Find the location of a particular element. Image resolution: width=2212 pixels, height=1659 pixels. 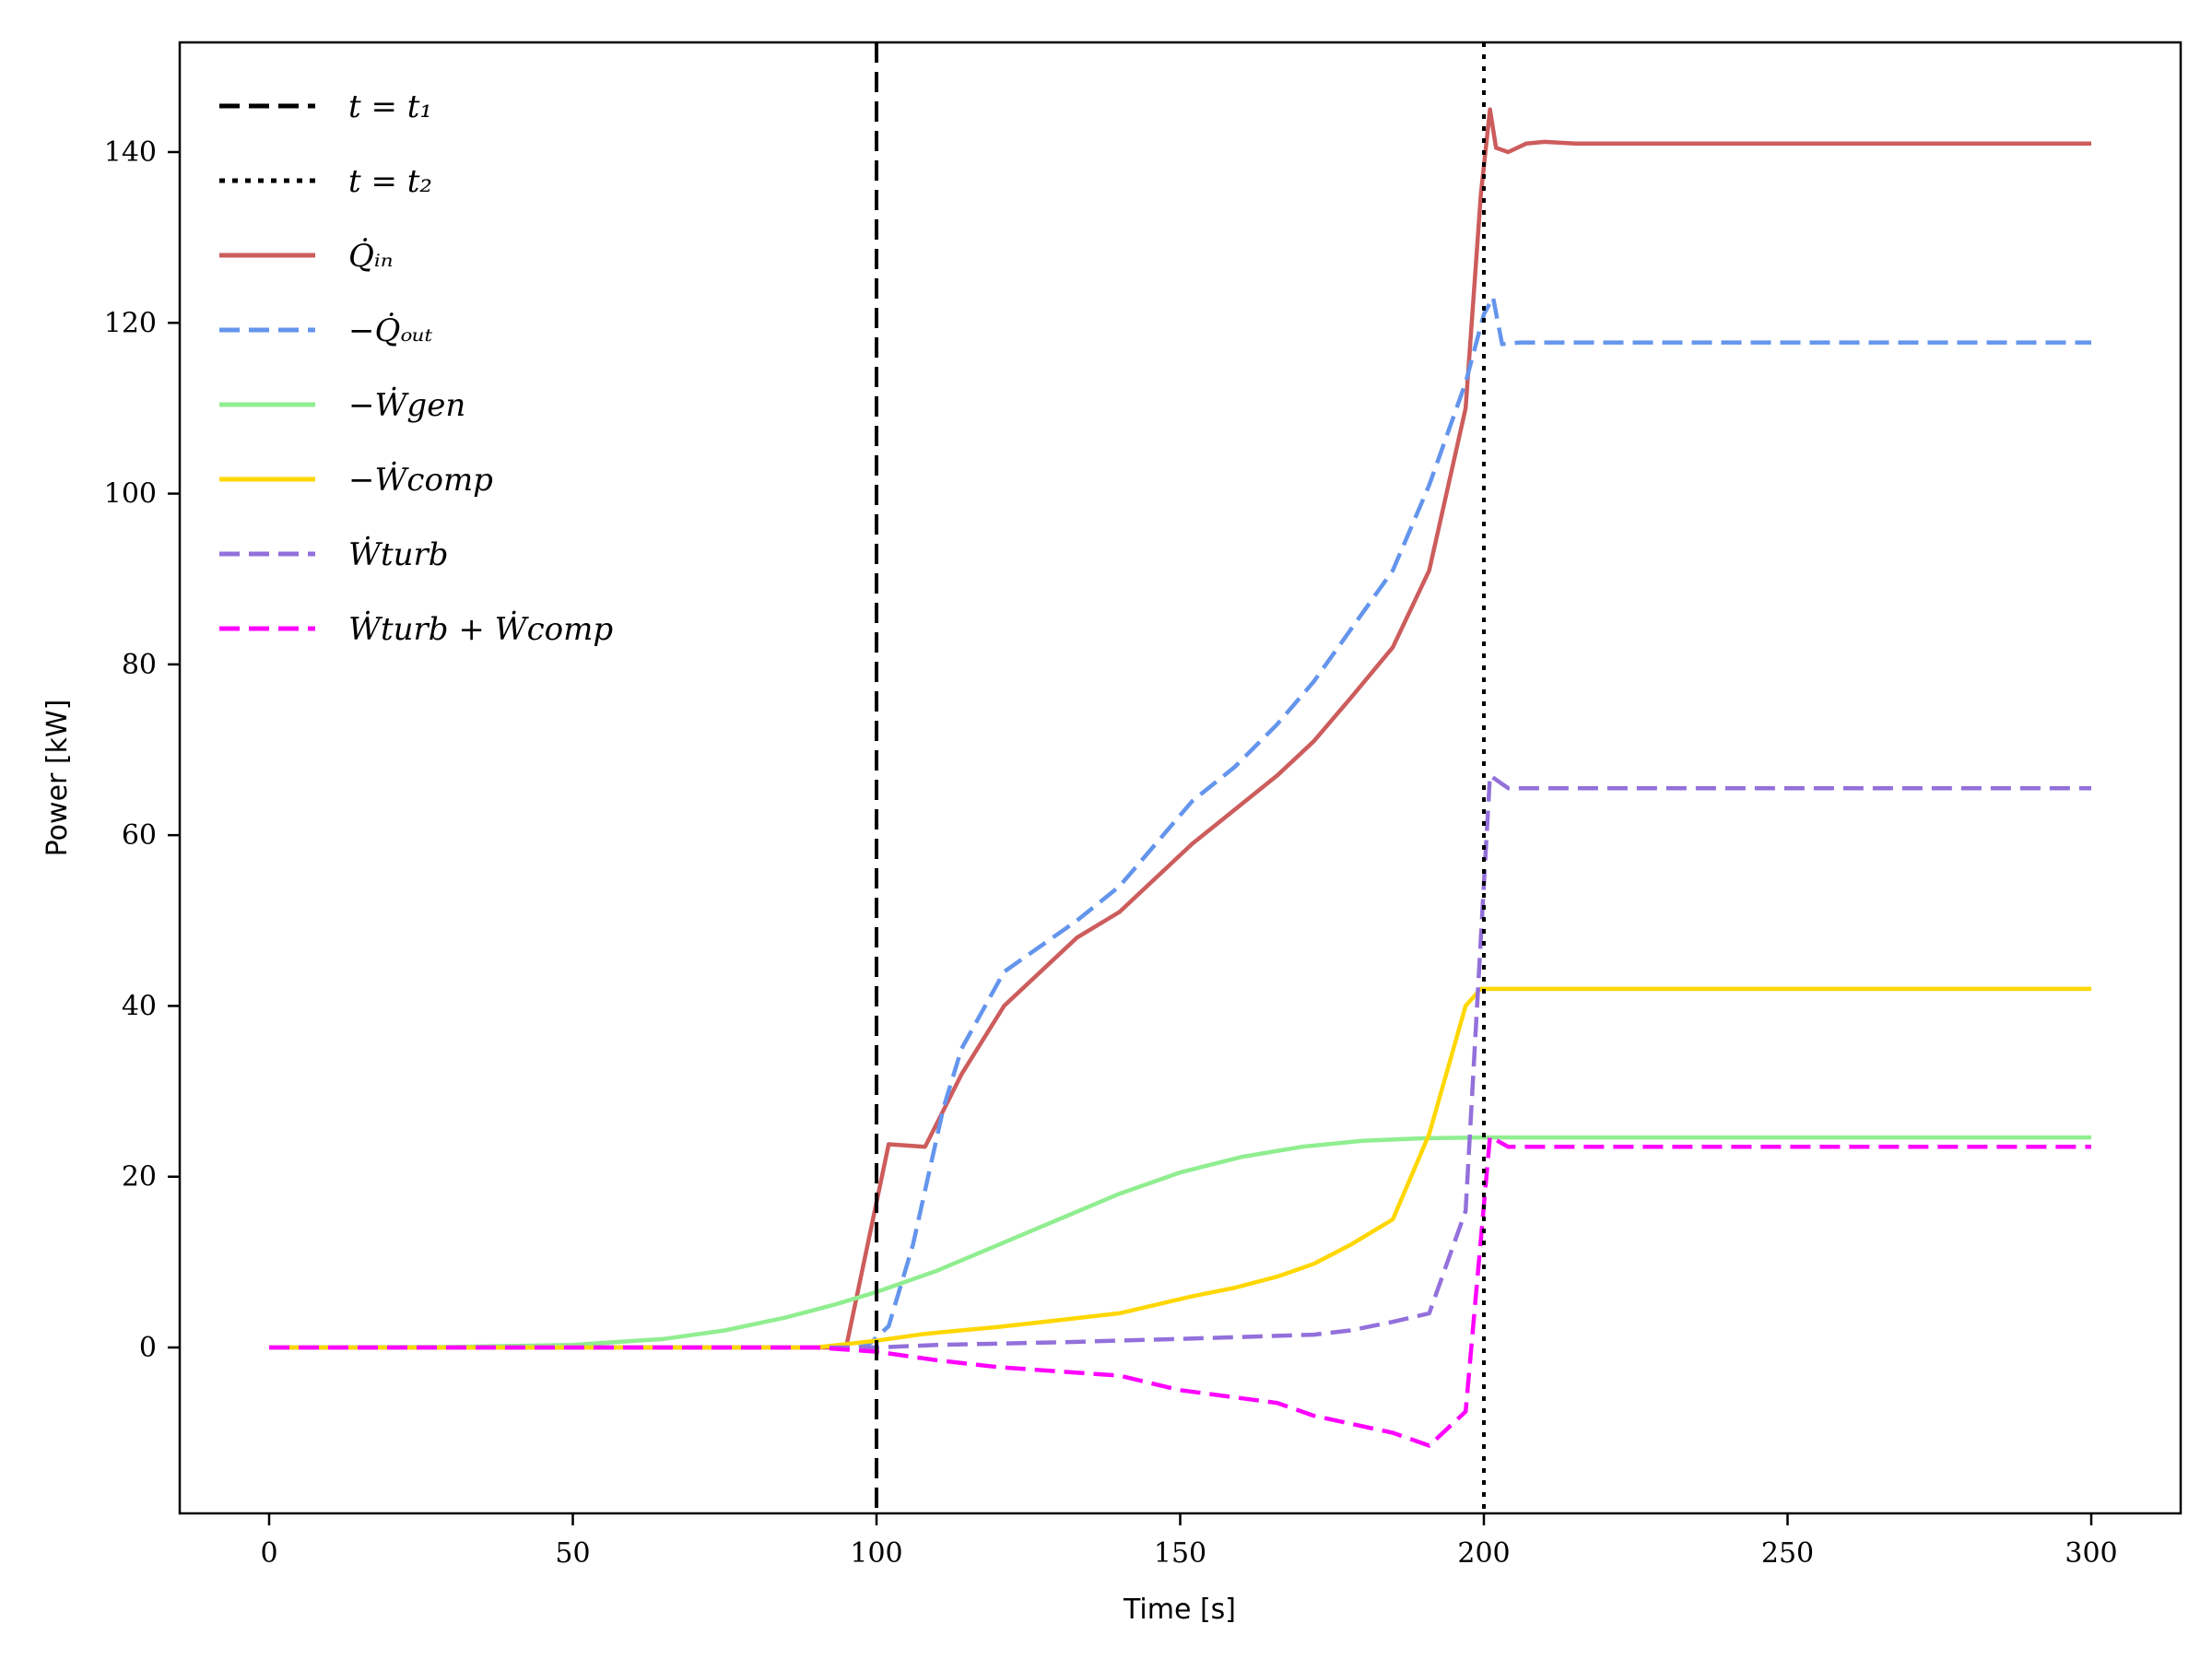

x-tick-label: 150 is located at coordinates (1180, 1553).